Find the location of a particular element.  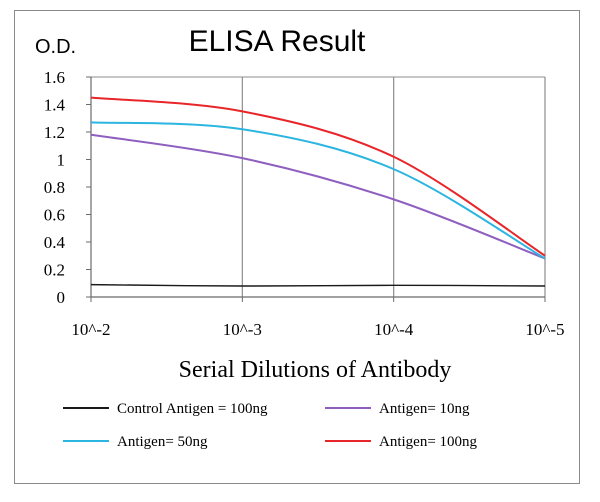

x-tick-label: 10^-2 is located at coordinates (90, 329).